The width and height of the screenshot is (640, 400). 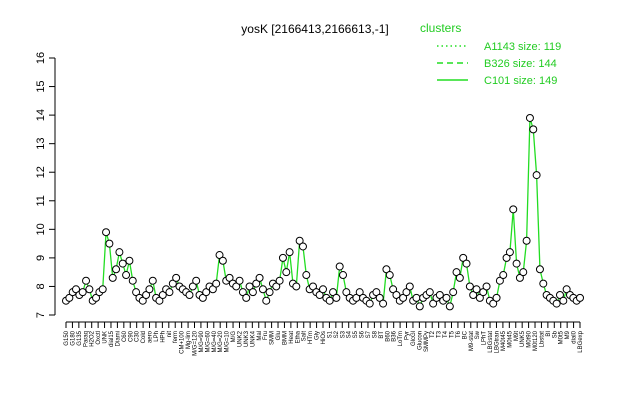 I want to click on x-tick-label: Fru, so click(x=266, y=335).